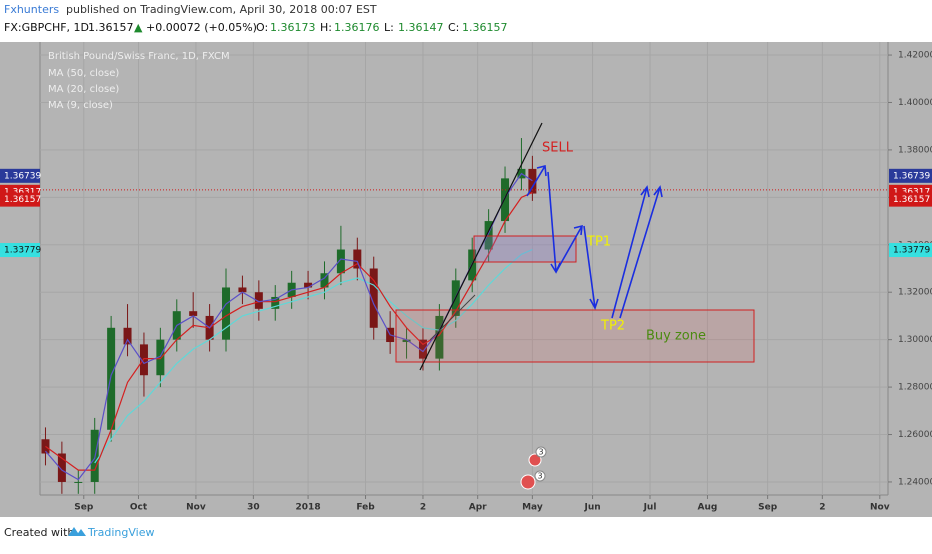 The image size is (932, 554). I want to click on change-arrow: ▲, so click(138, 27).